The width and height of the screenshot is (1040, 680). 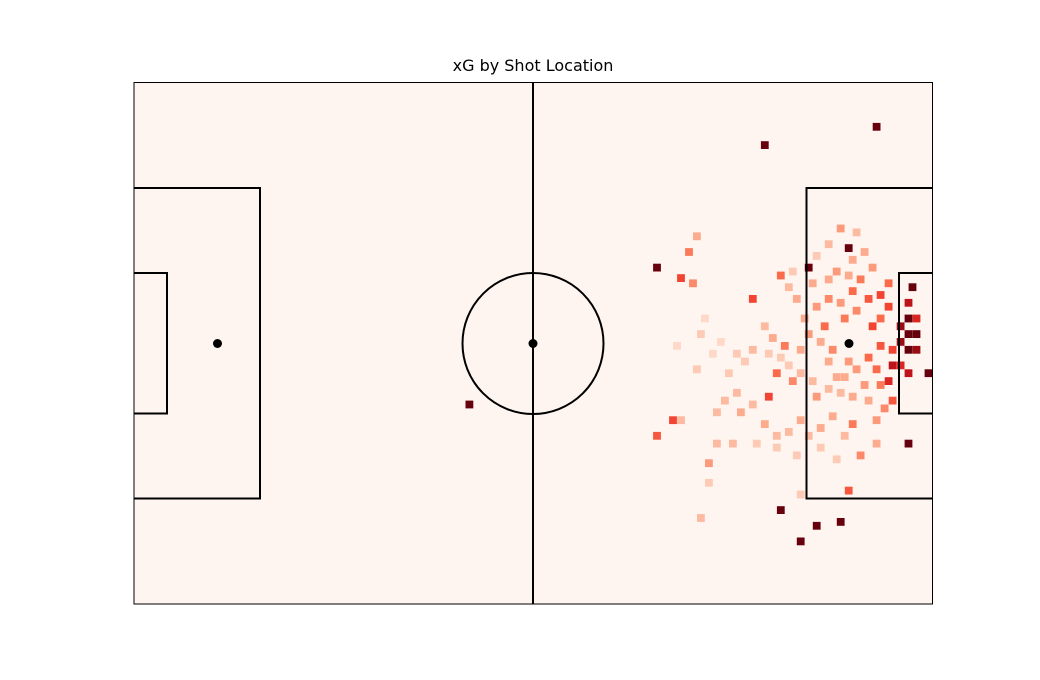 I want to click on right-penalty-box, so click(x=869, y=343).